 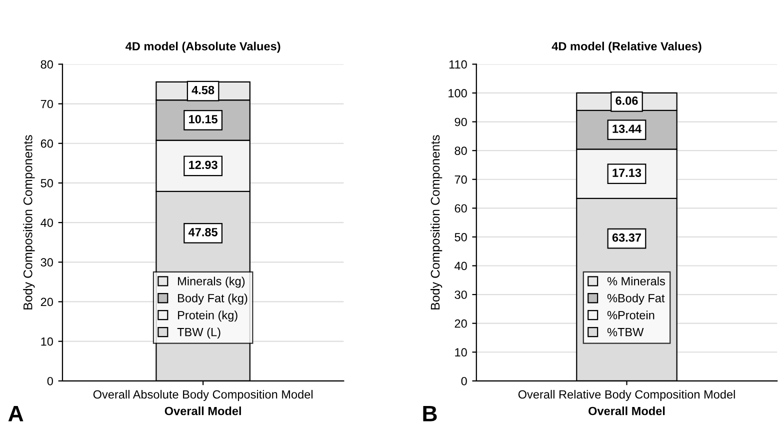 I want to click on data-label: 6.06, so click(x=627, y=100).